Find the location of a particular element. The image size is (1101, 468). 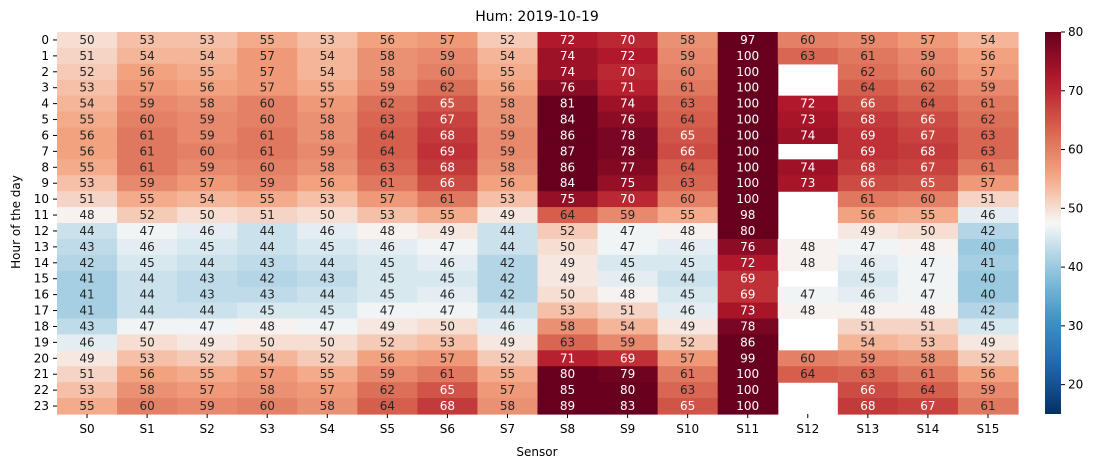

cell-value-label: 66 is located at coordinates (927, 120).